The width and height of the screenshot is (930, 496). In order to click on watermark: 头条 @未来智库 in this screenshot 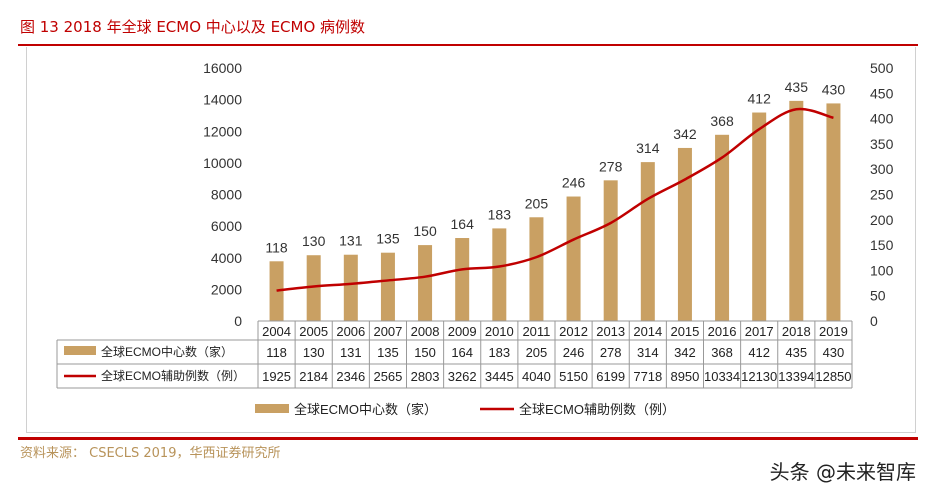, I will do `click(842, 472)`.